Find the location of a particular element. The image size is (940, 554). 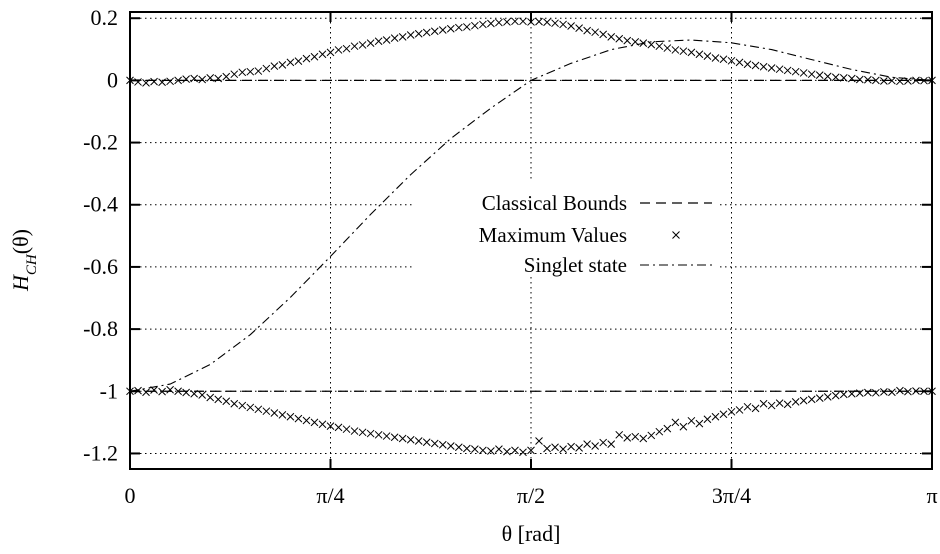

legend-samples is located at coordinates (676, 234).